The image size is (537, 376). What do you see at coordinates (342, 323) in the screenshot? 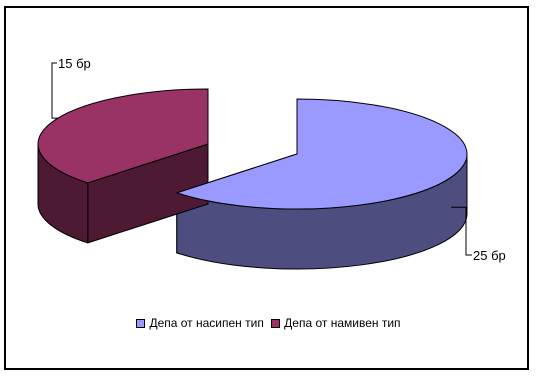
I see `legend-label-1: Депа от намивен тип` at bounding box center [342, 323].